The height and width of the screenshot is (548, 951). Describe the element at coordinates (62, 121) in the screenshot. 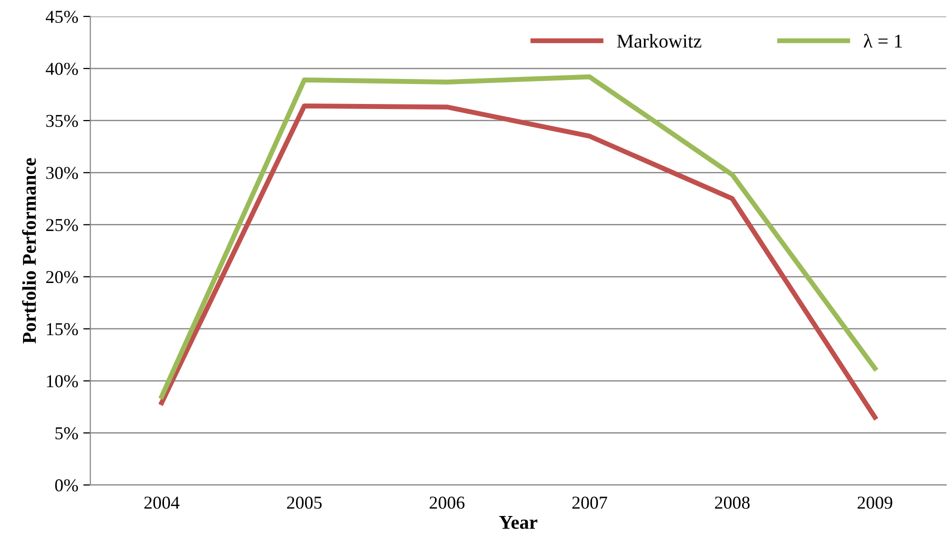

I see `y-tick-label: 35%` at that location.